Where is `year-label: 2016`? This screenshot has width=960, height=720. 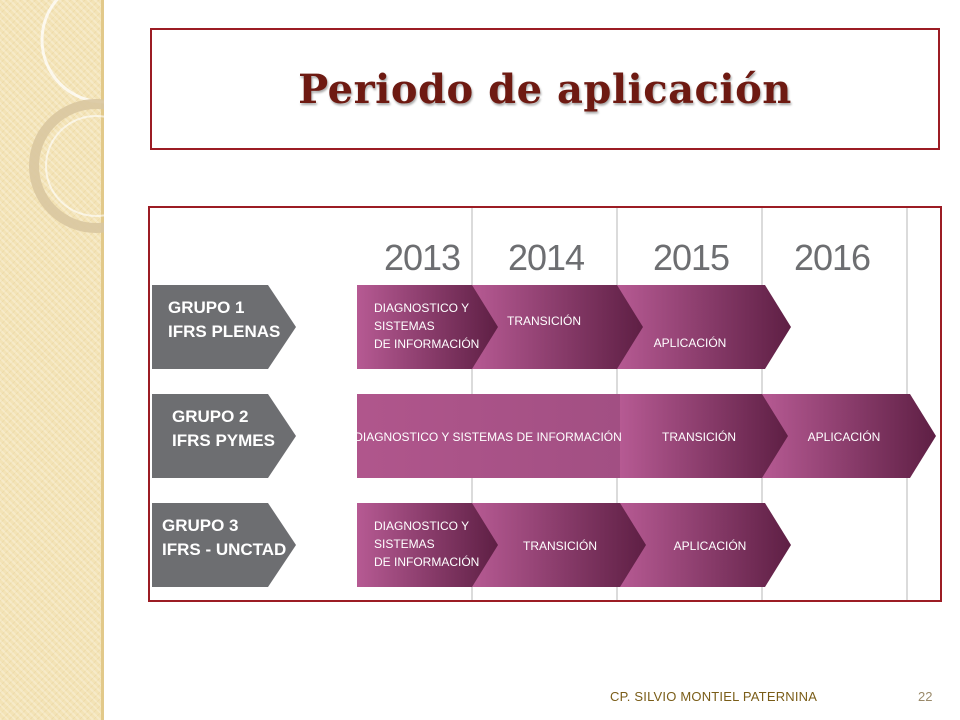
year-label: 2016 is located at coordinates (832, 257).